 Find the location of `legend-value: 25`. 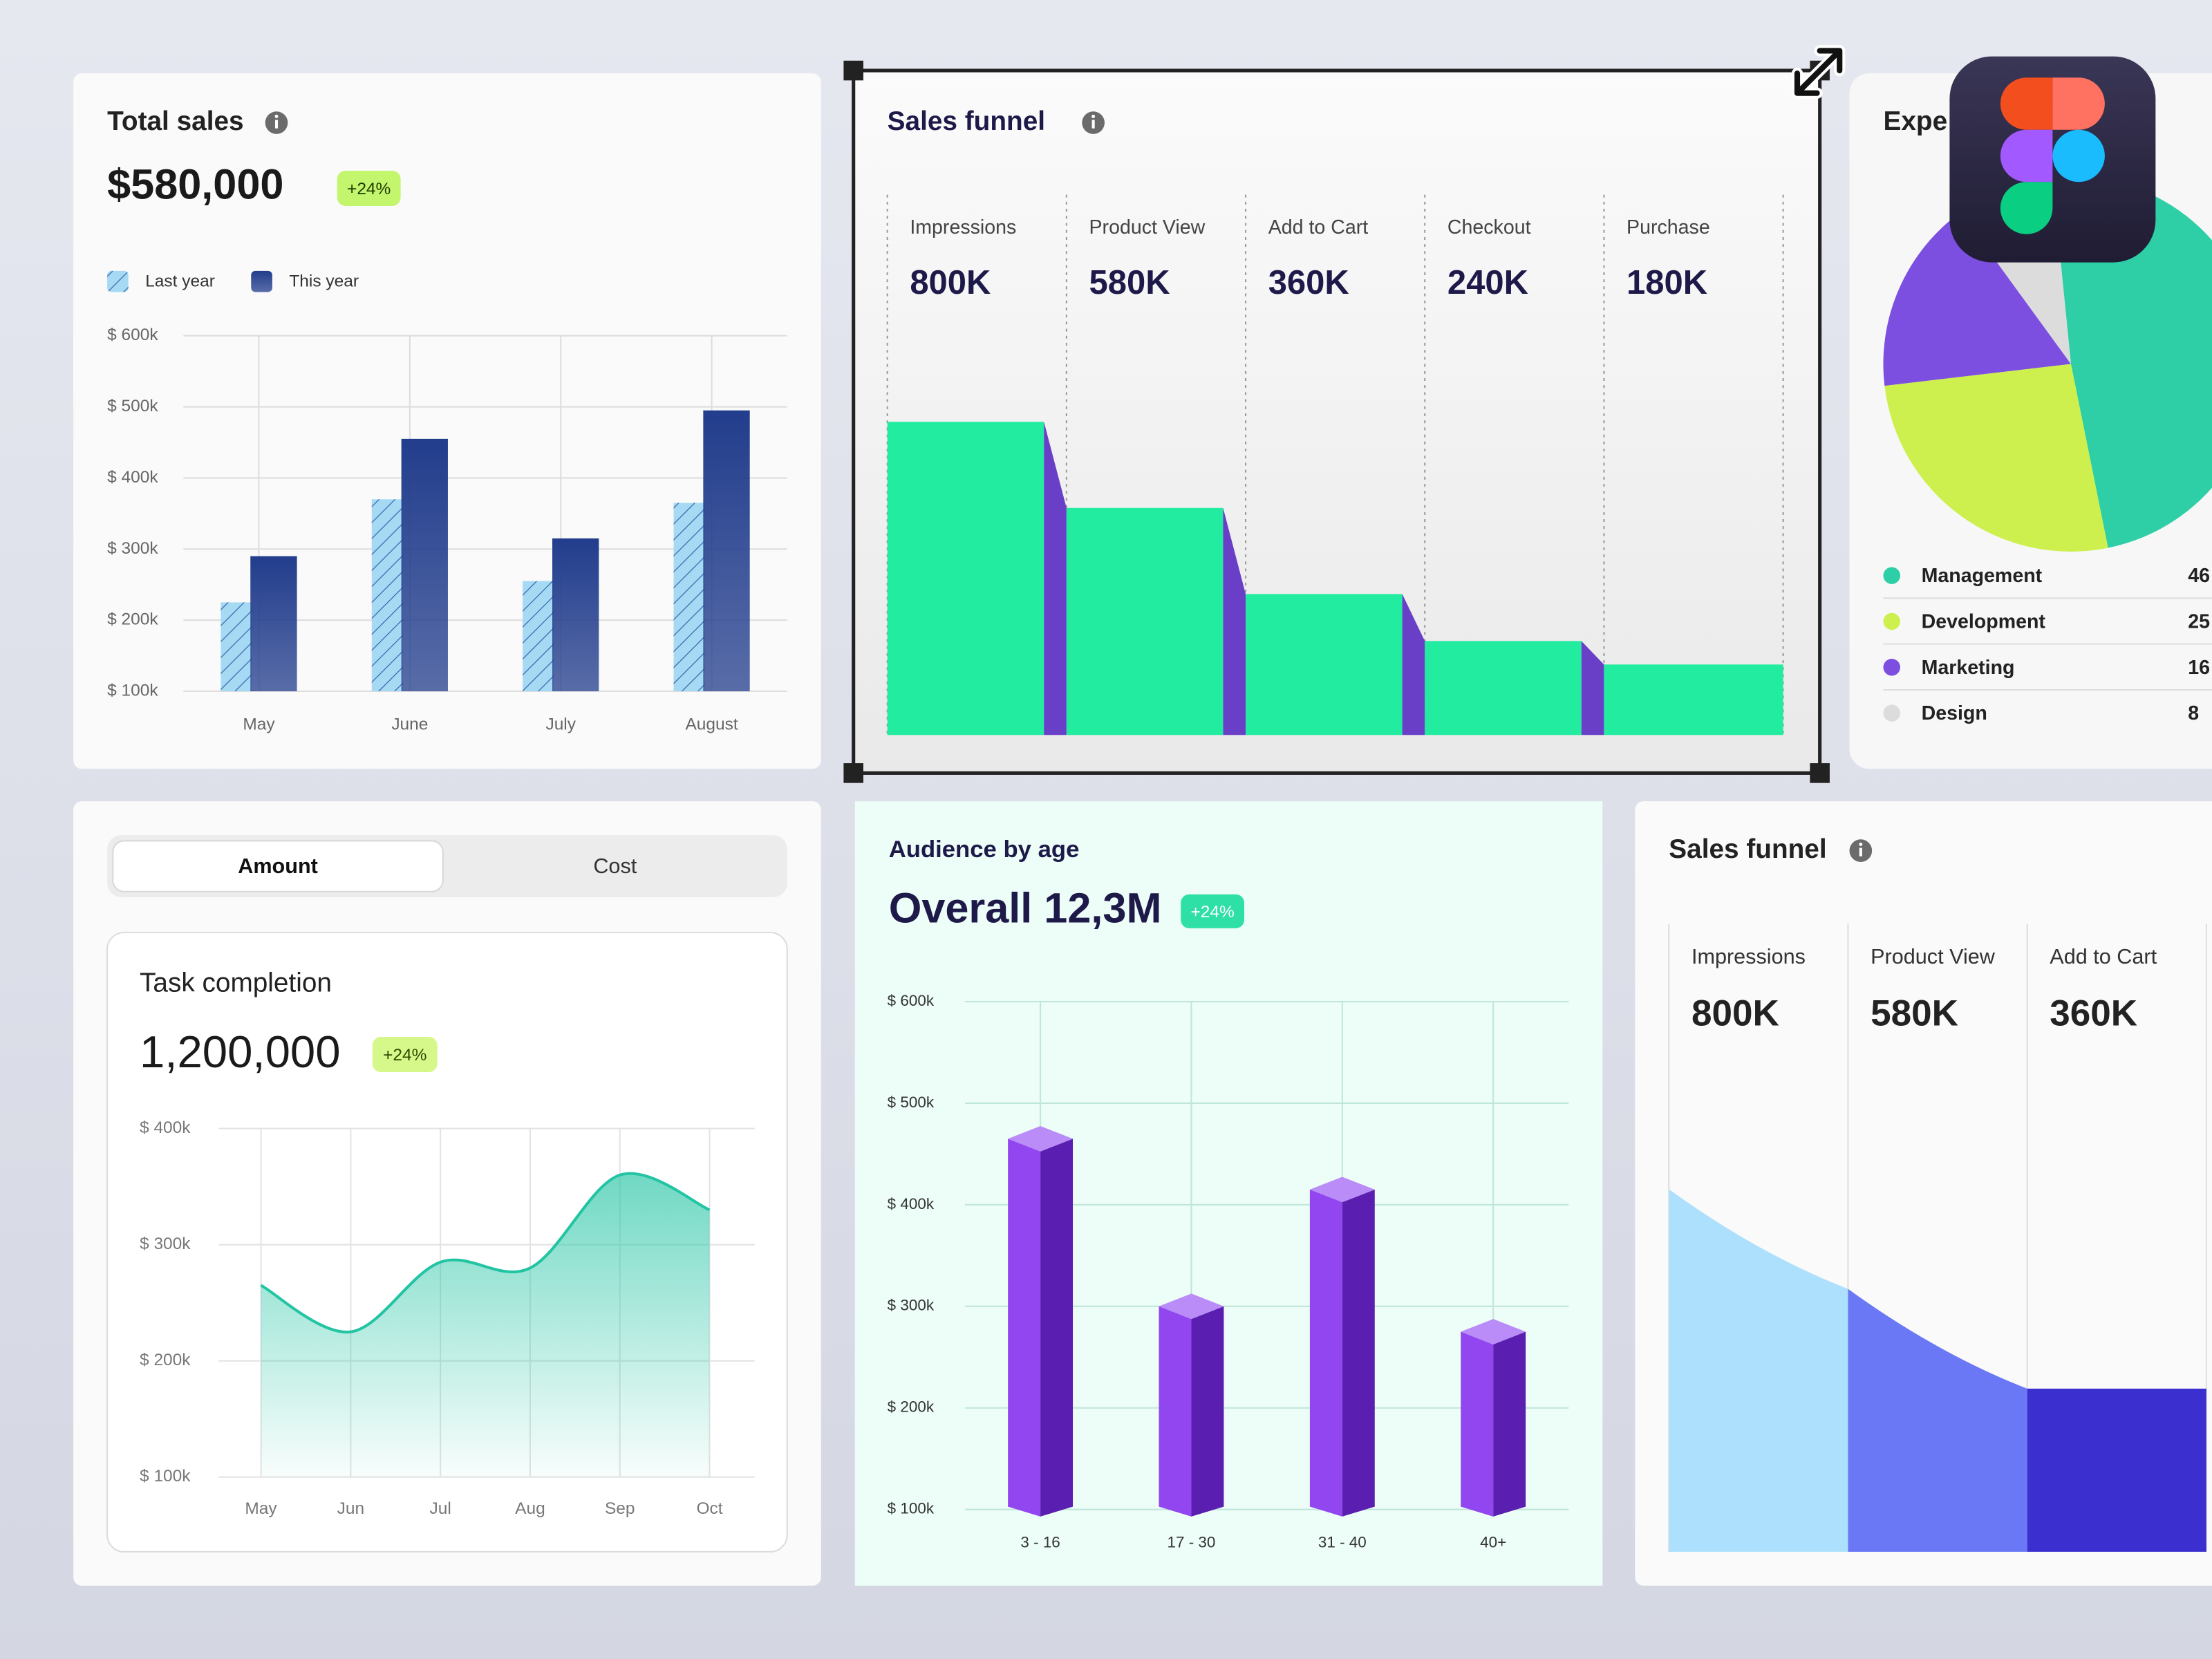

legend-value: 25 is located at coordinates (2199, 622).